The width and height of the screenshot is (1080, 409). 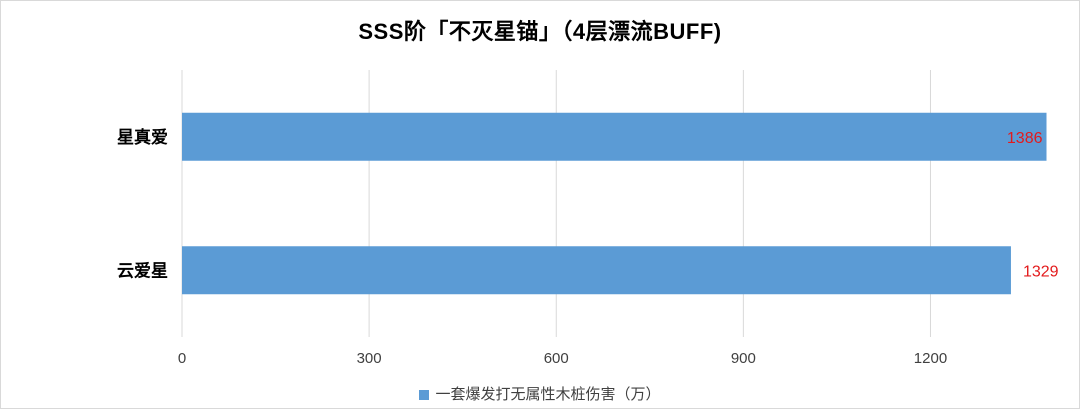 I want to click on chart-title: SSS阶「不灭星锚」（4层漂流BUFF), so click(x=540, y=31).